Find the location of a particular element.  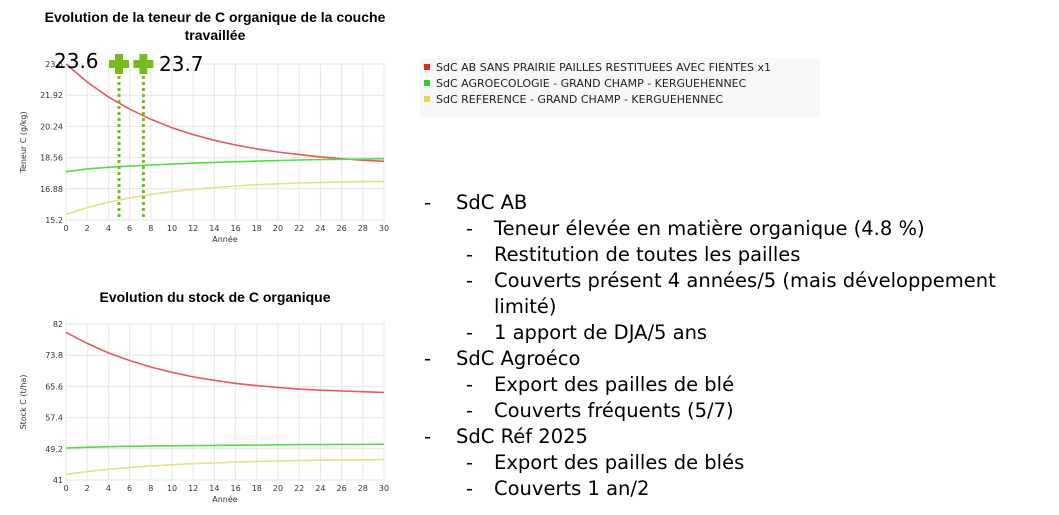

marker-value-1: 23.6 is located at coordinates (76, 61).